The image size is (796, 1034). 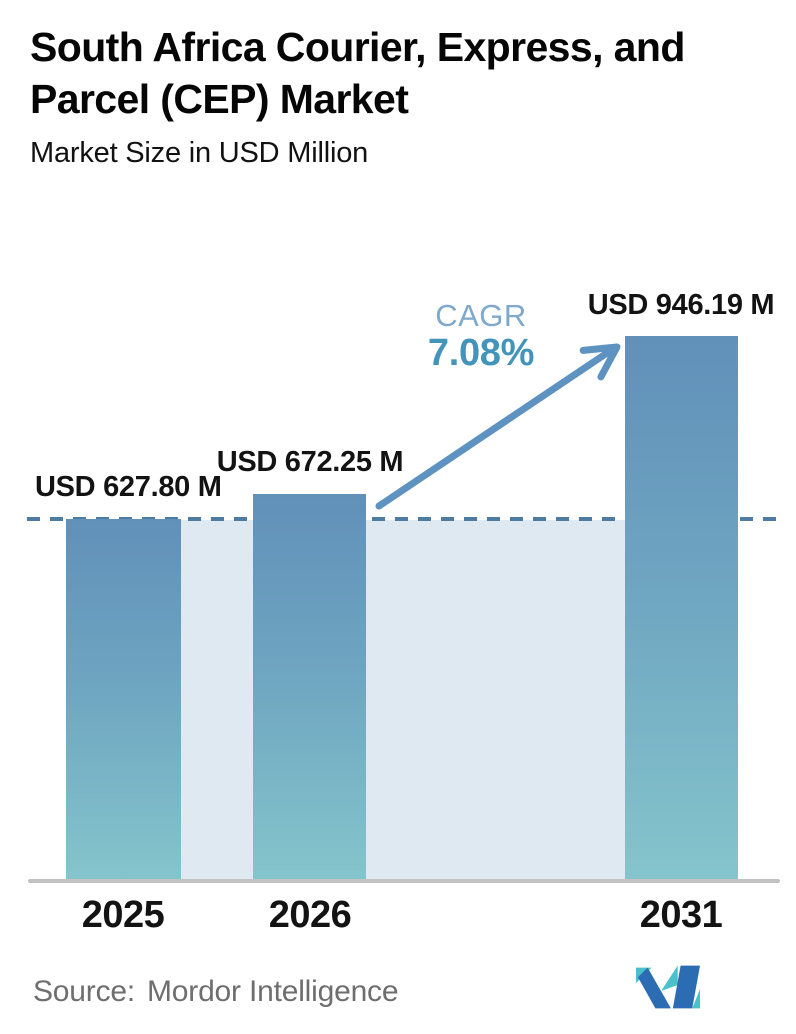 What do you see at coordinates (128, 487) in the screenshot?
I see `value-label-2025: USD 627.80 M` at bounding box center [128, 487].